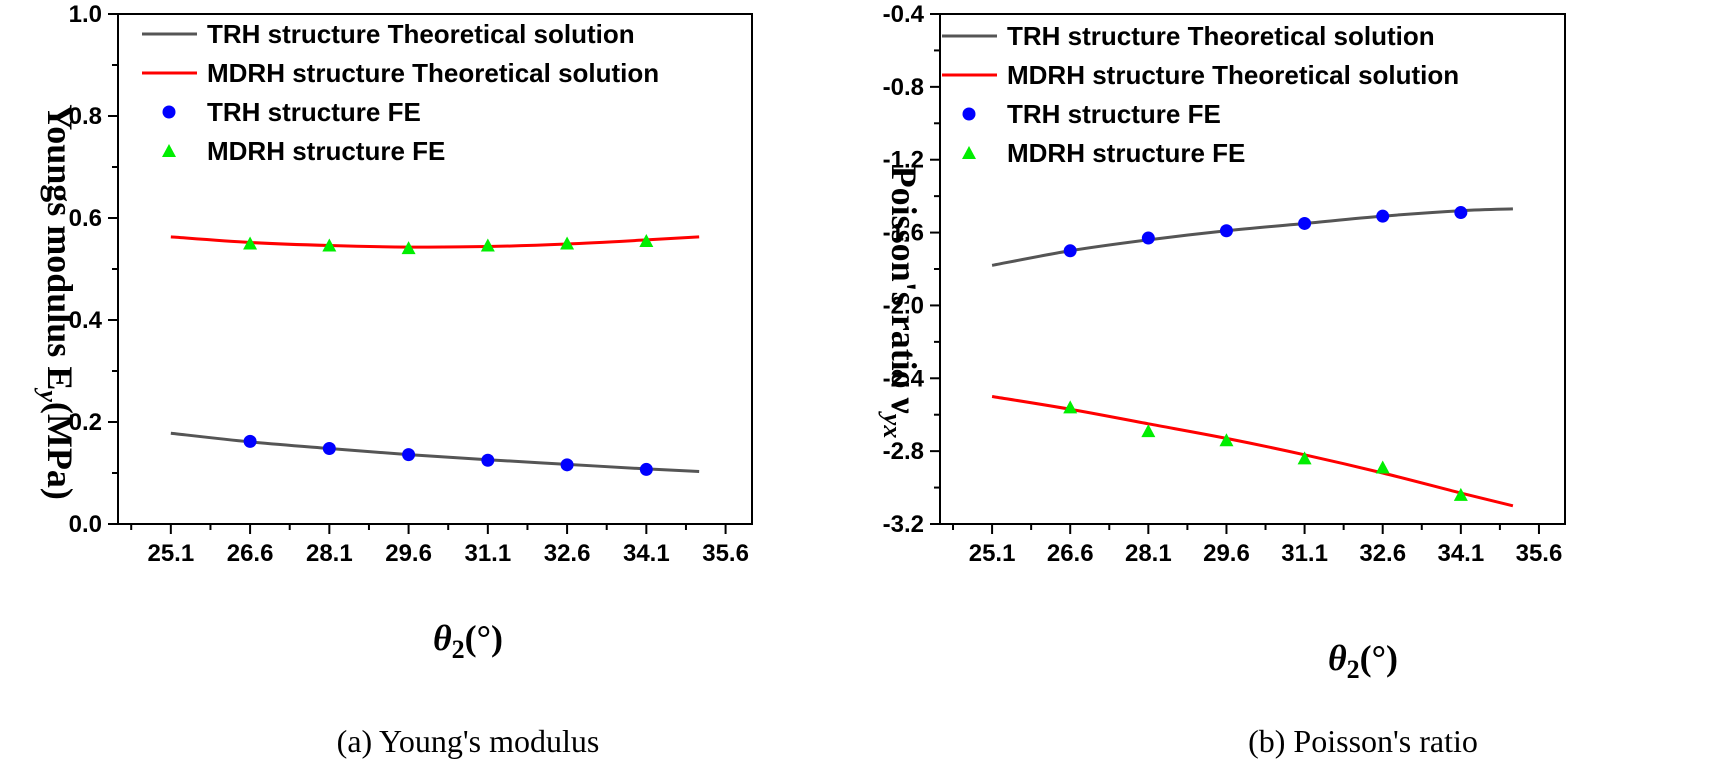  What do you see at coordinates (903, 451) in the screenshot?
I see `y-tick-label: -2.8` at bounding box center [903, 451].